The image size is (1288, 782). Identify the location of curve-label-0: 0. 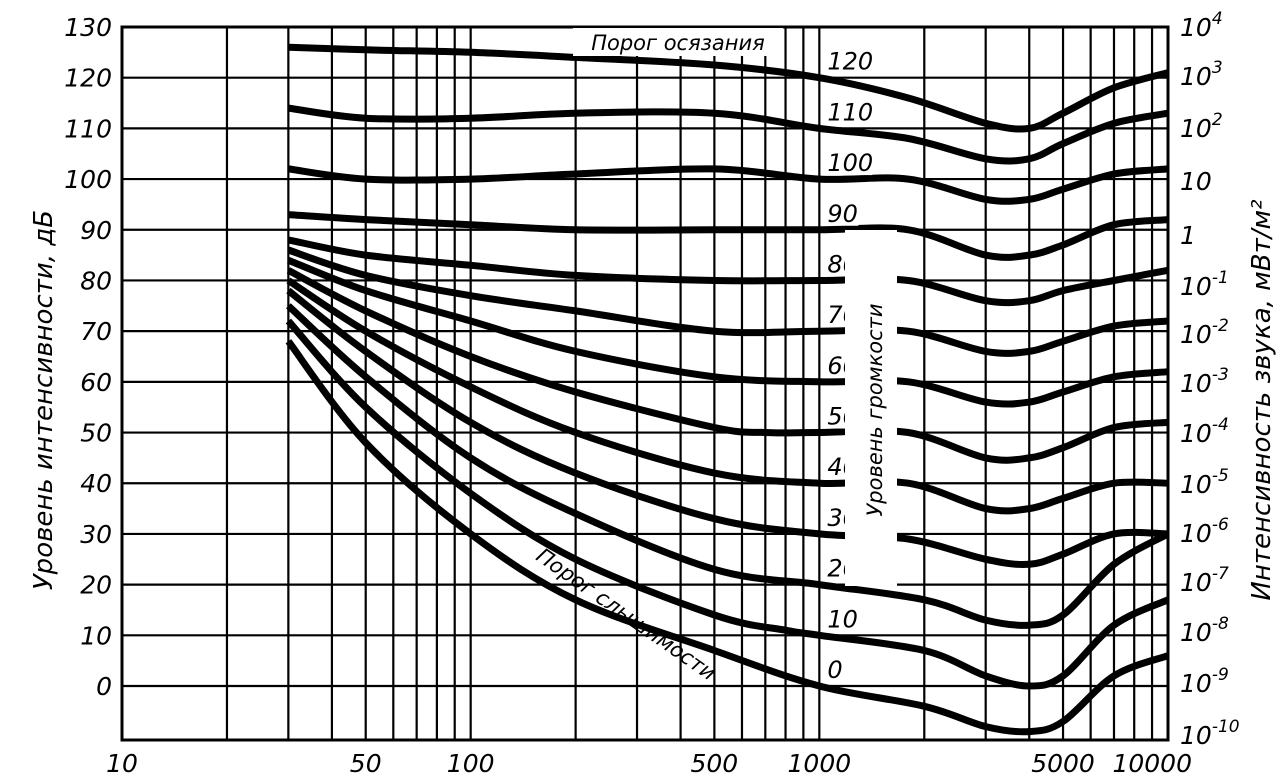
(834, 670).